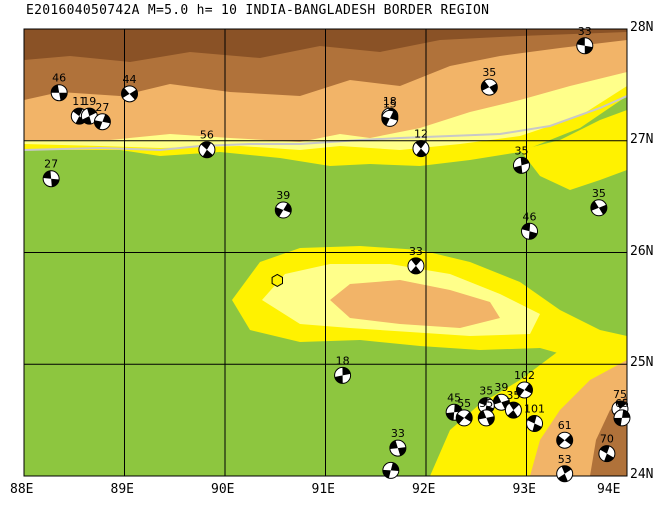 This screenshot has width=671, height=505. I want to click on focal-mechanism: 44, so click(130, 88).